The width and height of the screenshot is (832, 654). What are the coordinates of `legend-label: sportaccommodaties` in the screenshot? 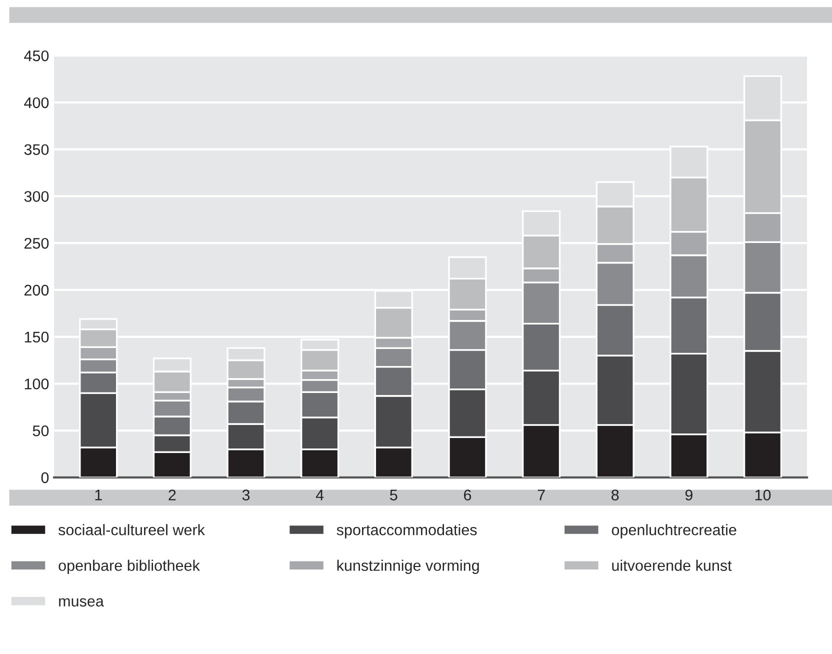 It's located at (406, 531).